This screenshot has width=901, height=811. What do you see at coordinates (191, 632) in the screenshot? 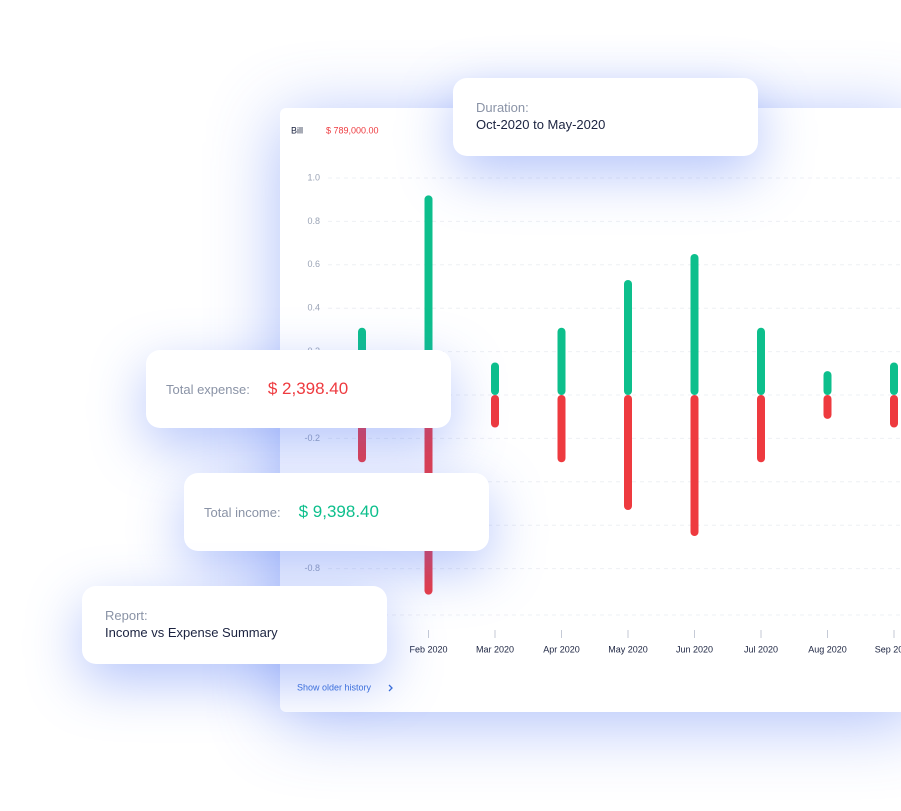
I see `card-value: Income vs Expense Summary` at bounding box center [191, 632].